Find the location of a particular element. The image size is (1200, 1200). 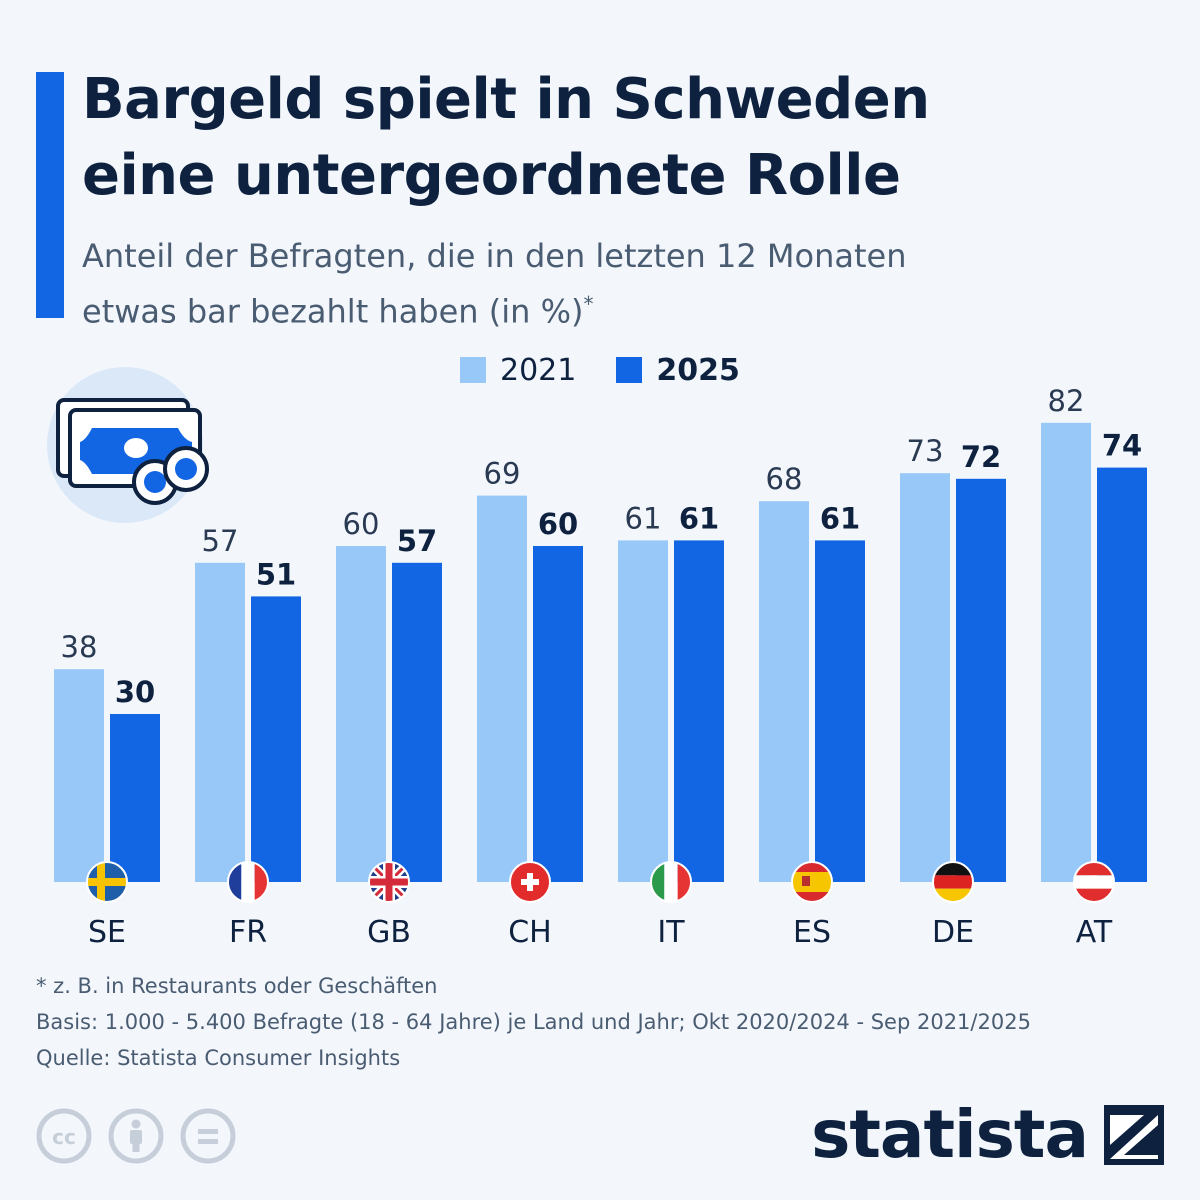

svg-text: cc is located at coordinates (64, 1137).